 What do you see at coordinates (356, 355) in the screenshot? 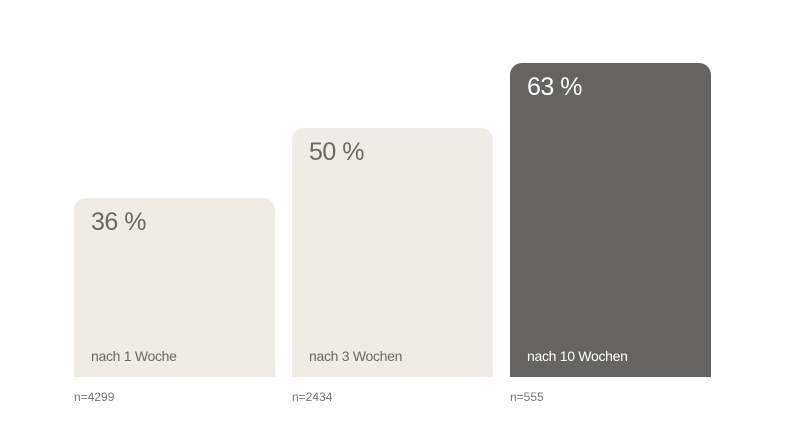
I see `category-label: nach 3 Wochen` at bounding box center [356, 355].